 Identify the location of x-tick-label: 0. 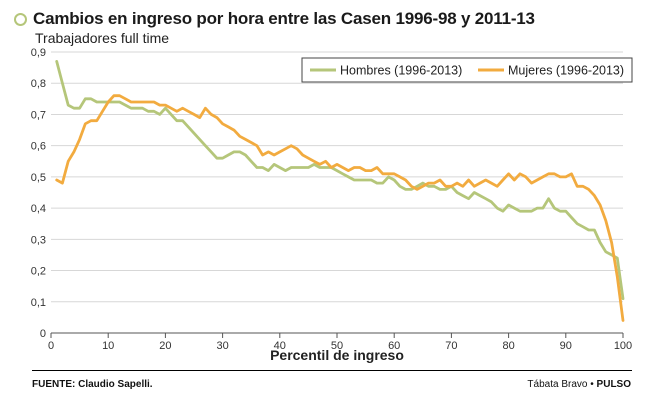
(51, 346).